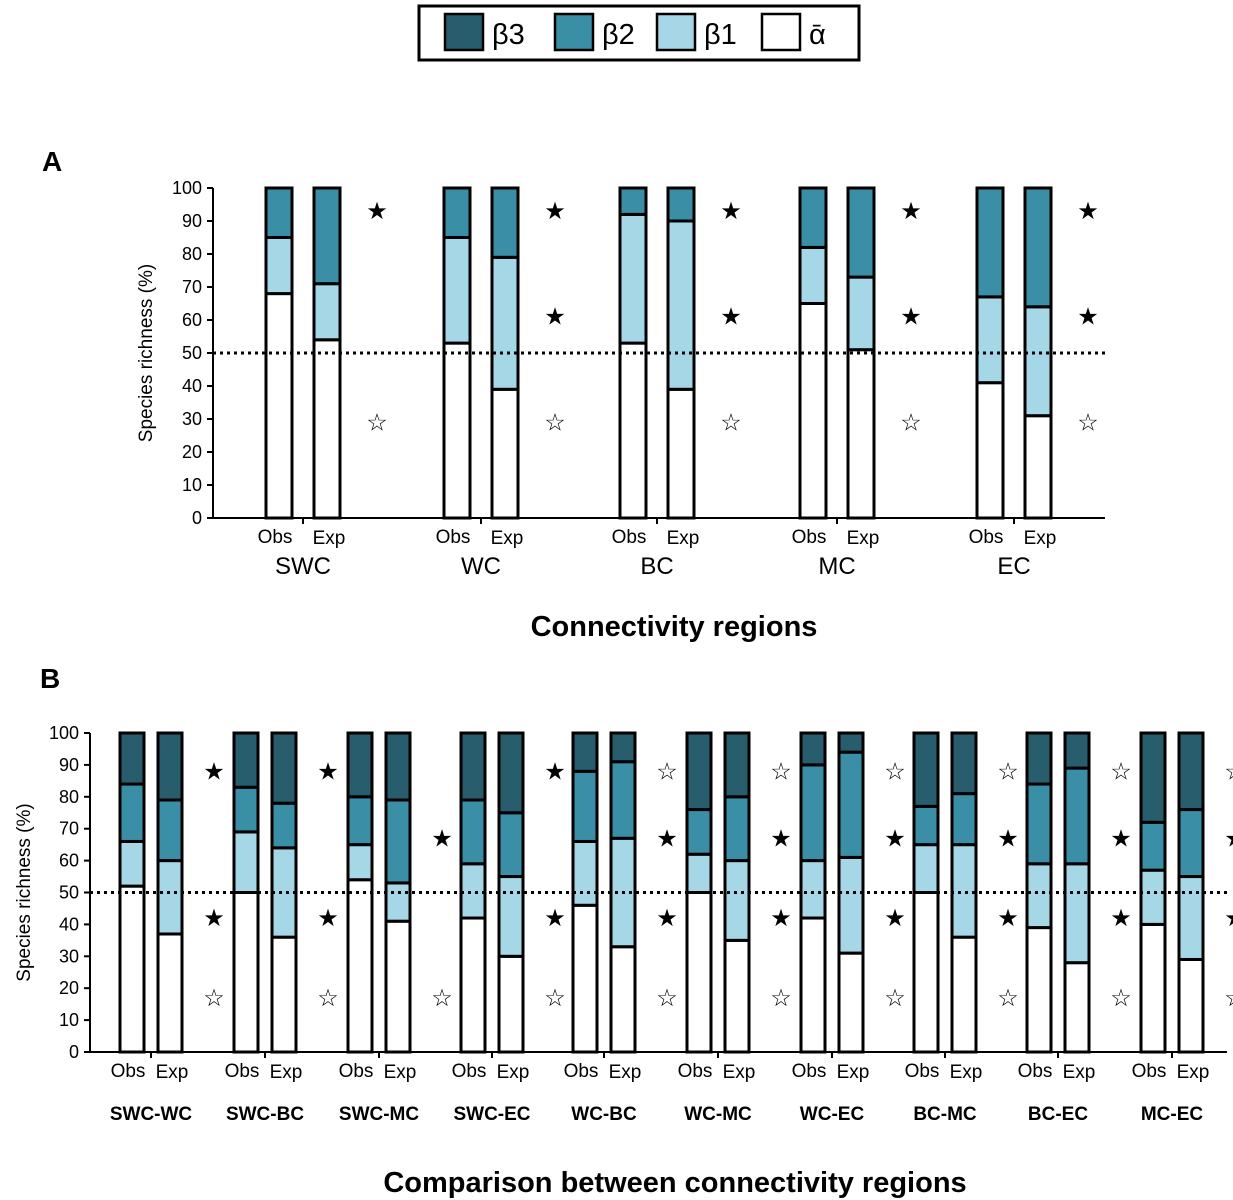  What do you see at coordinates (481, 566) in the screenshot?
I see `group-label: WC` at bounding box center [481, 566].